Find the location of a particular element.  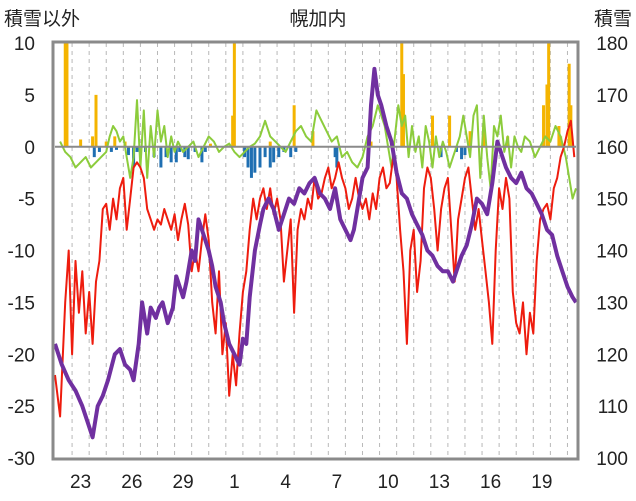

x-tick-label: 29 is located at coordinates (183, 482).